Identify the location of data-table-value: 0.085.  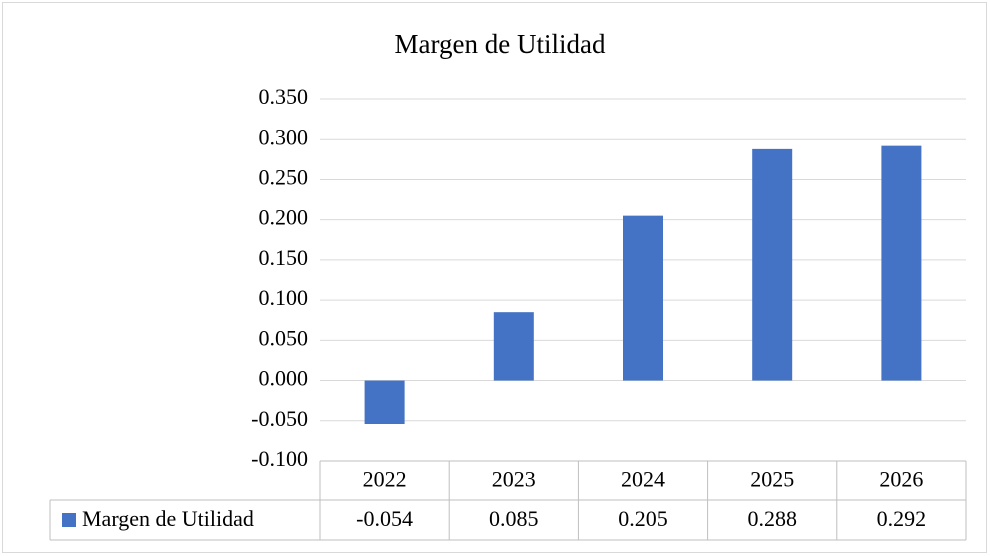
(514, 518).